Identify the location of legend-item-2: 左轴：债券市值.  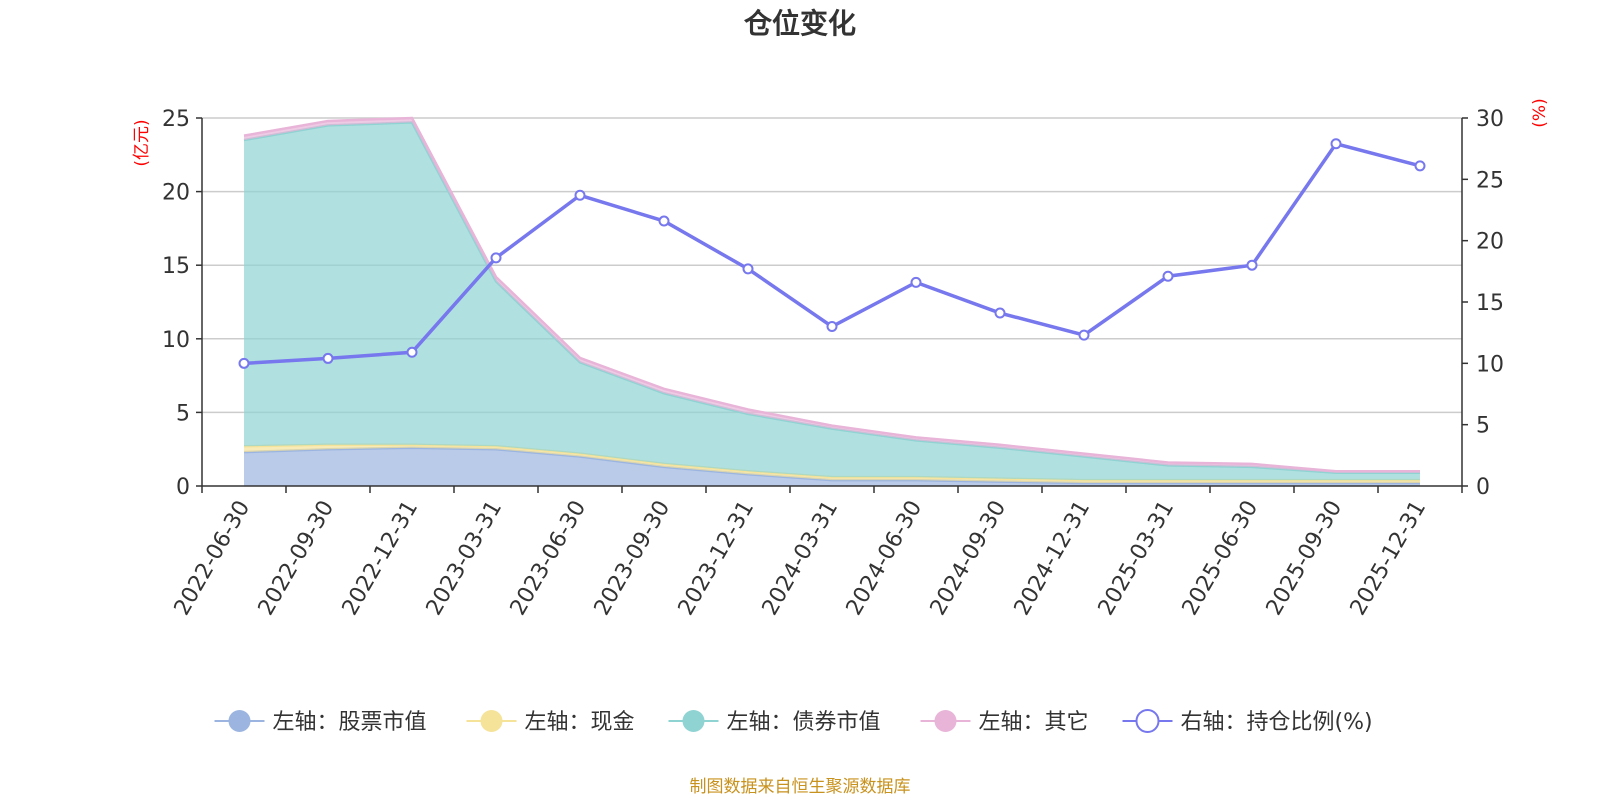
(774, 722).